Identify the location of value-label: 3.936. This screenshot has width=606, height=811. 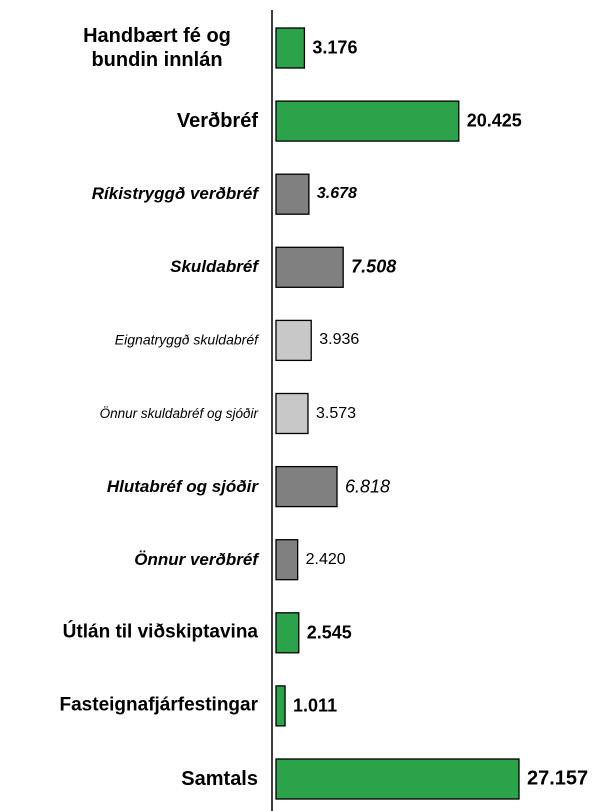
(339, 340).